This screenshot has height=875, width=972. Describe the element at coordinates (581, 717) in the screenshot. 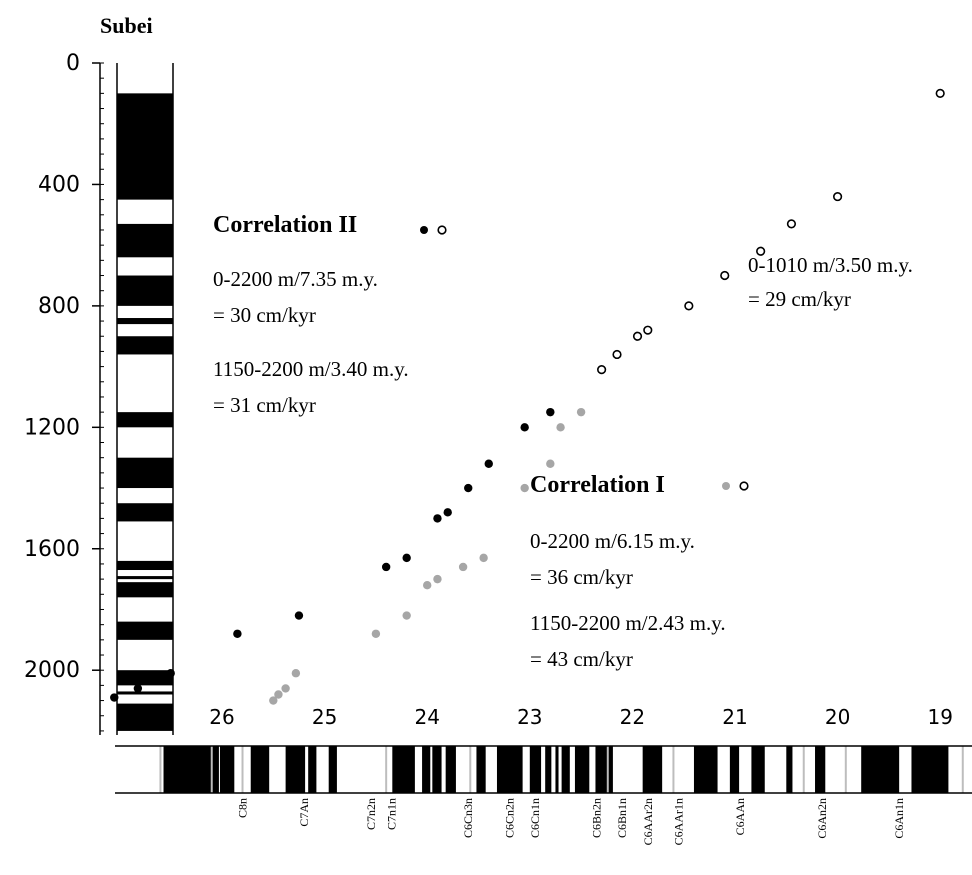

I see `x-tick-labels: 262524232221201918` at that location.